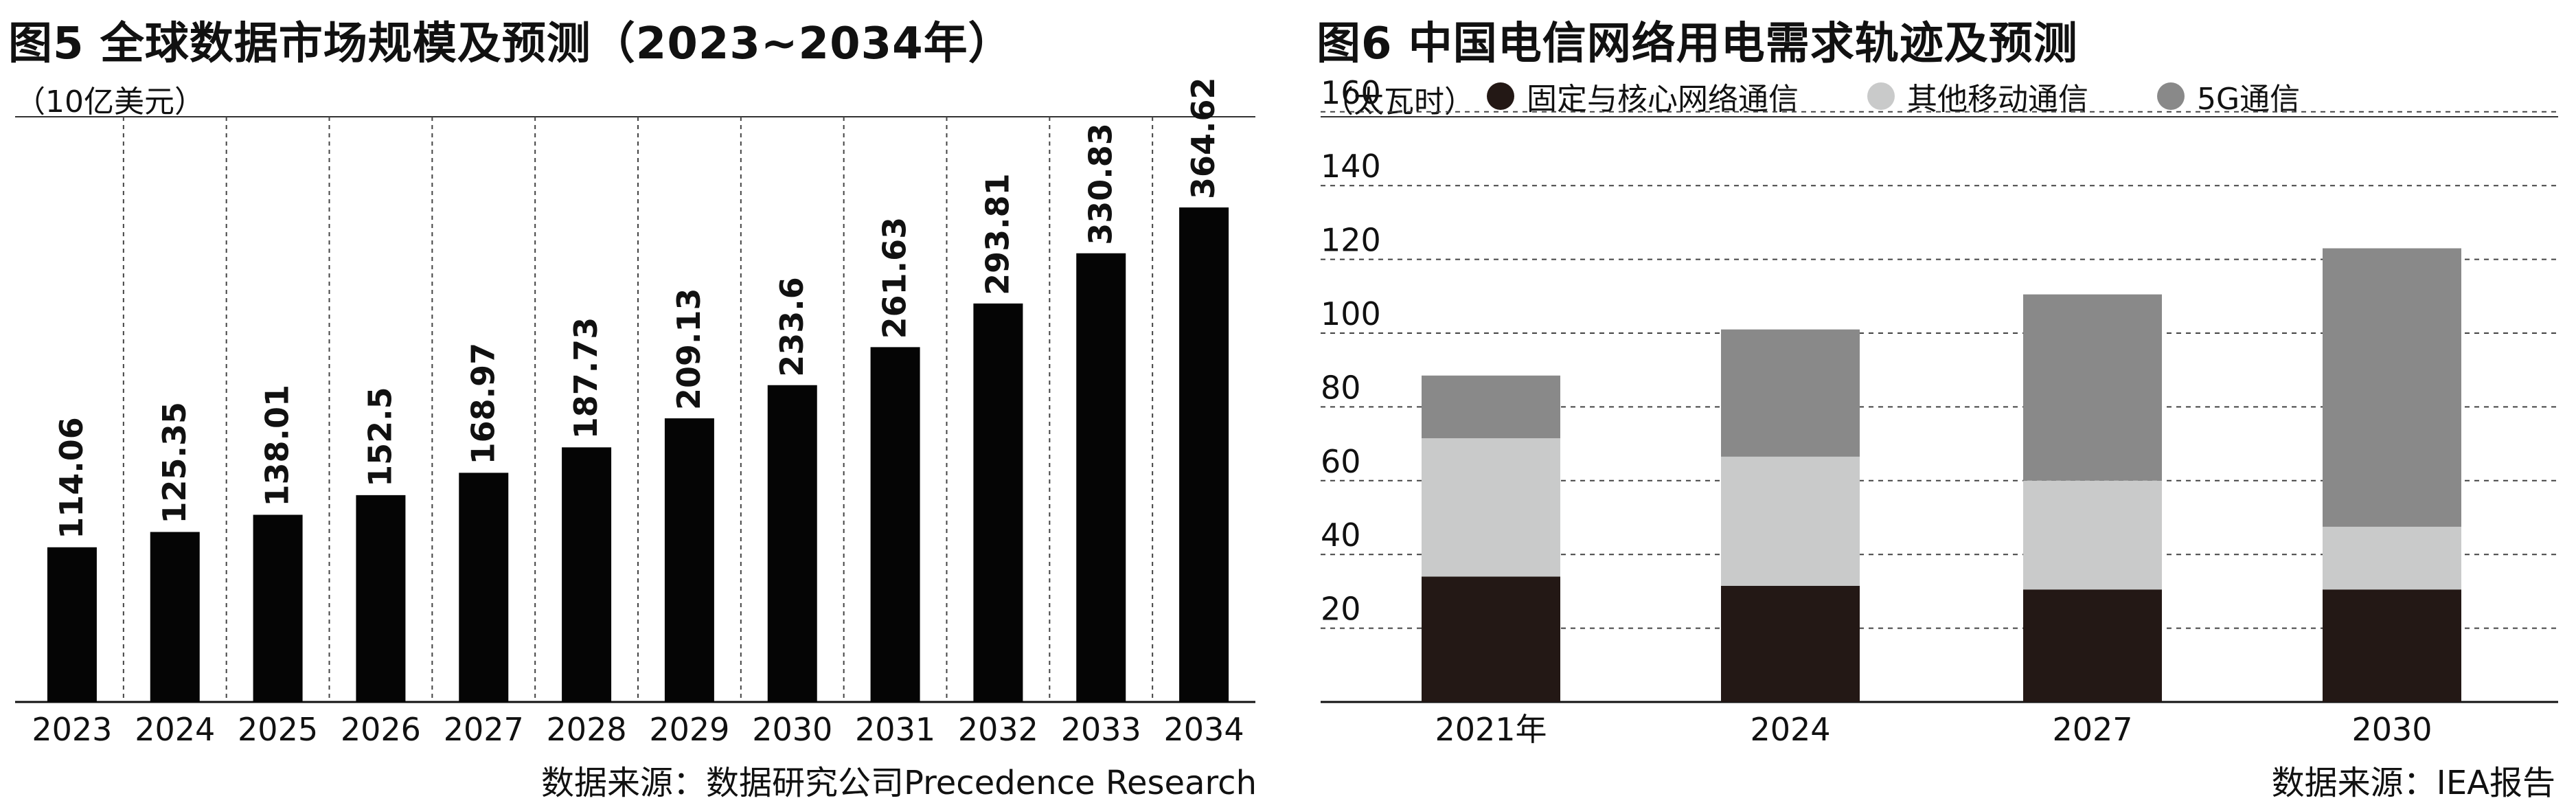 This screenshot has height=805, width=2576. I want to click on figure5-x-tick-label: 2029, so click(689, 729).